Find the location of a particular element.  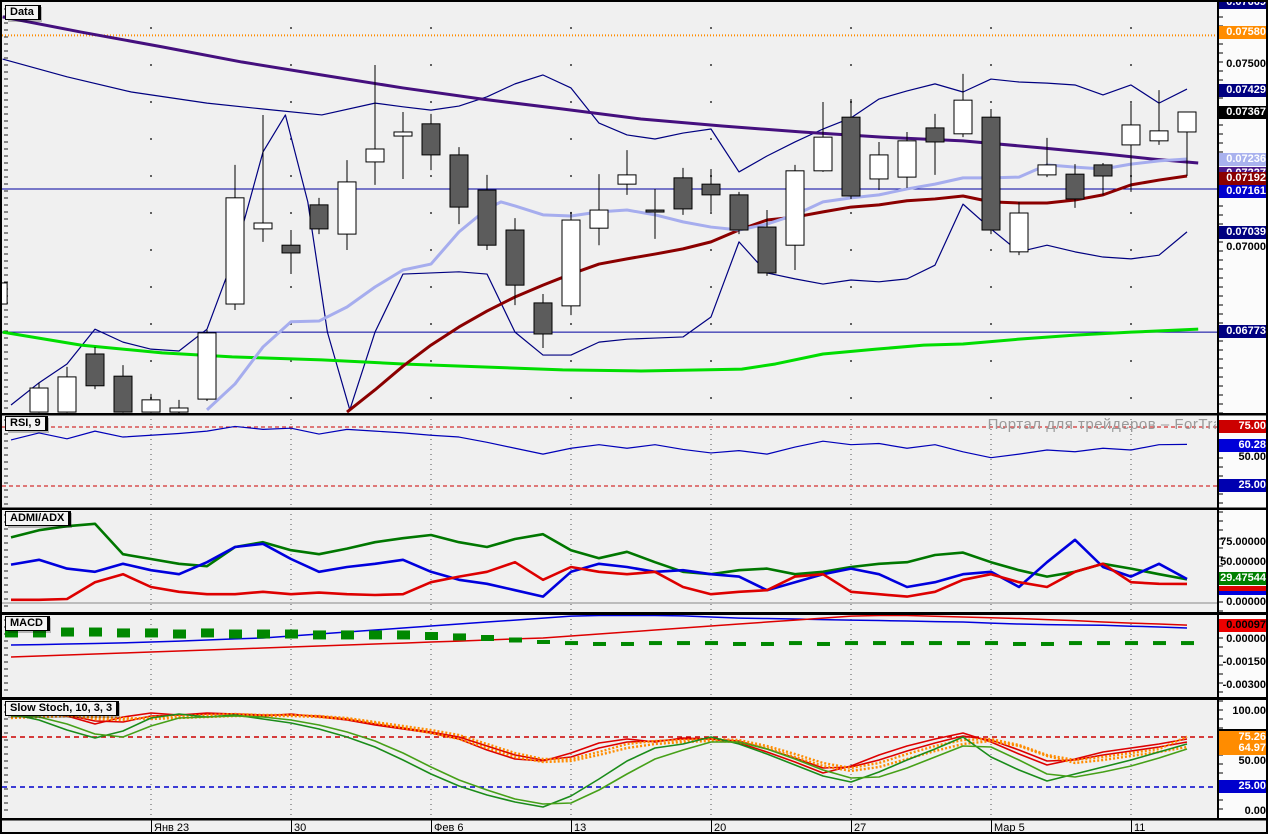

axis-label: 0.06773 is located at coordinates (1242, 331).